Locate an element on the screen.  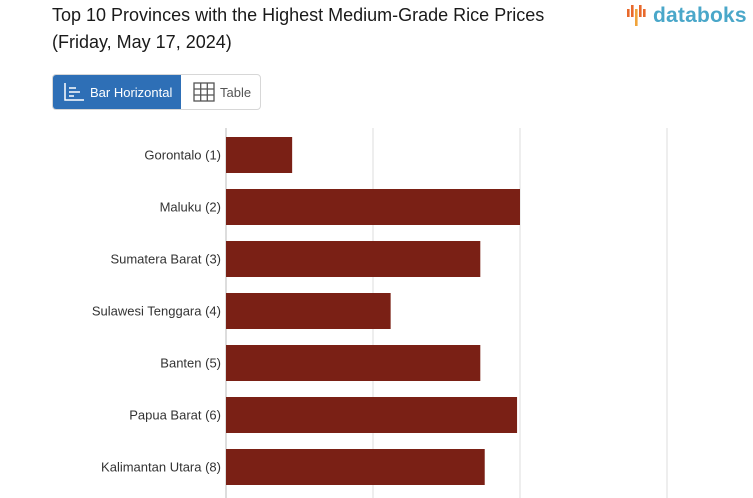
category-label: Papua Barat (6) is located at coordinates (175, 415).